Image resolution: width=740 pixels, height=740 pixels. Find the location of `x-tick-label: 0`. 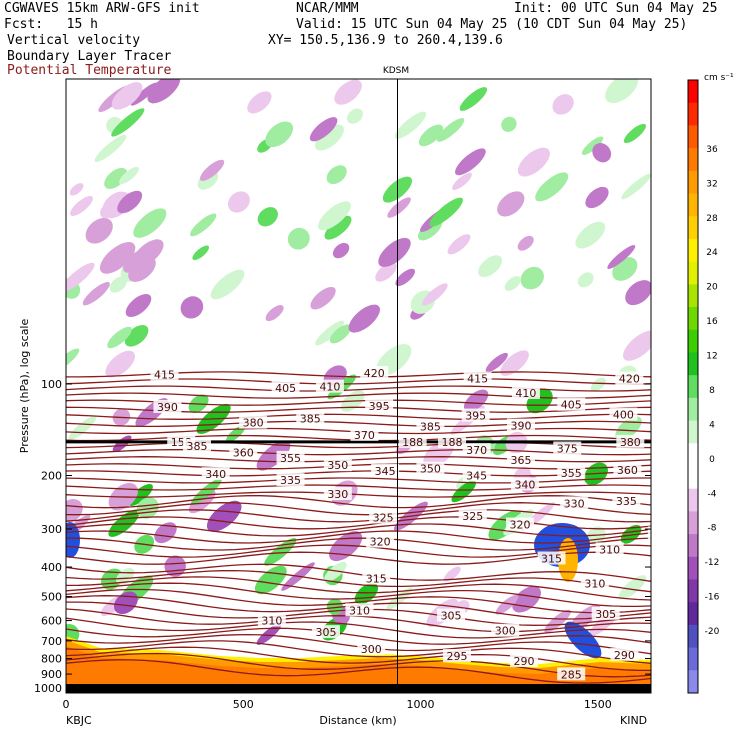

x-tick-label: 0 is located at coordinates (66, 704).